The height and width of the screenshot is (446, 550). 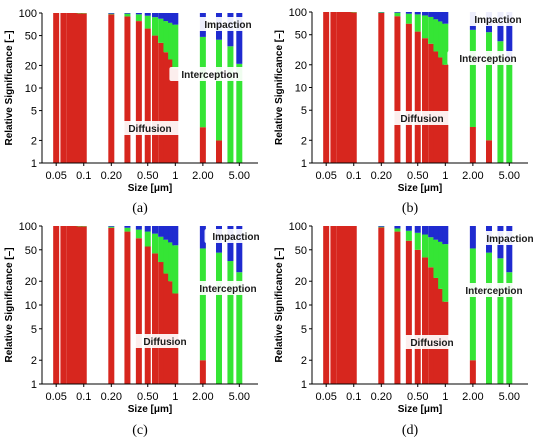 I want to click on panel-a-y-tick-label: 100, so click(x=28, y=14).